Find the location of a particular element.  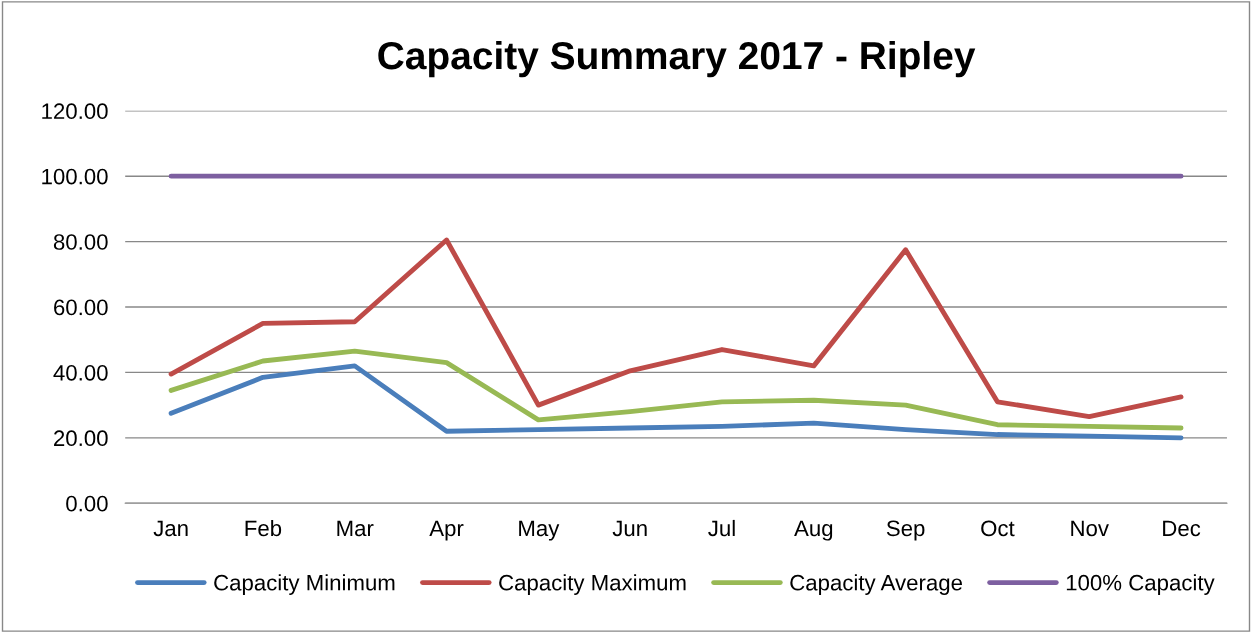

x-tick-label: Nov is located at coordinates (1090, 528).